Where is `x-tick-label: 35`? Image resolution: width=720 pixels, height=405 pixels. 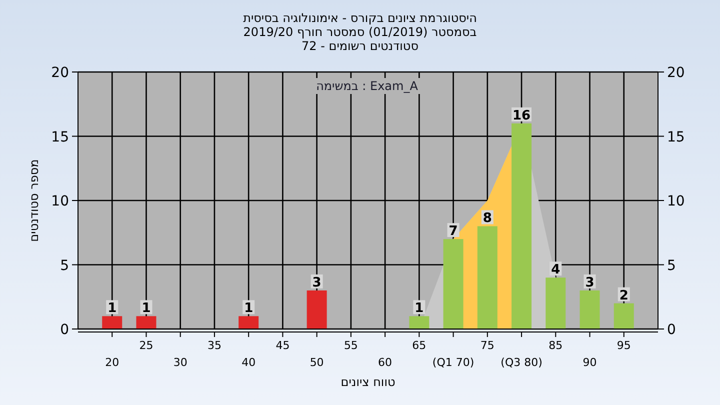 x-tick-label: 35 is located at coordinates (214, 345).